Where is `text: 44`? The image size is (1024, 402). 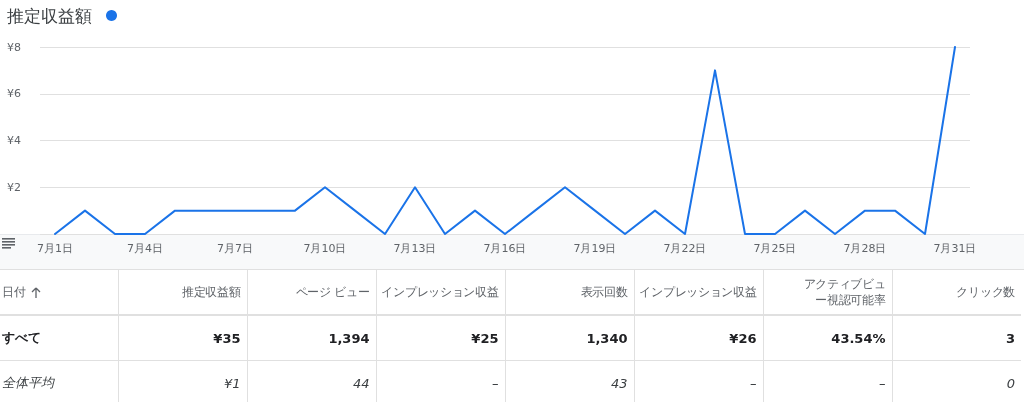 text: 44 is located at coordinates (361, 383).